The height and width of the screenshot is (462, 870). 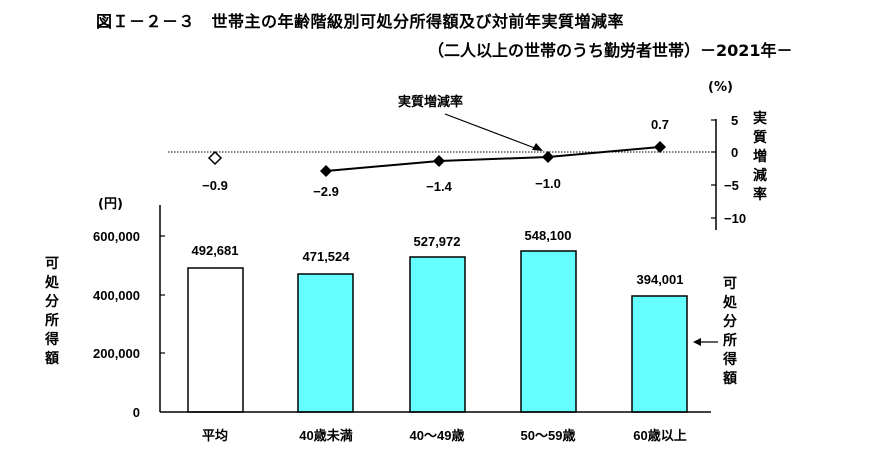 What do you see at coordinates (660, 279) in the screenshot?
I see `bar-value-label: 394,001` at bounding box center [660, 279].